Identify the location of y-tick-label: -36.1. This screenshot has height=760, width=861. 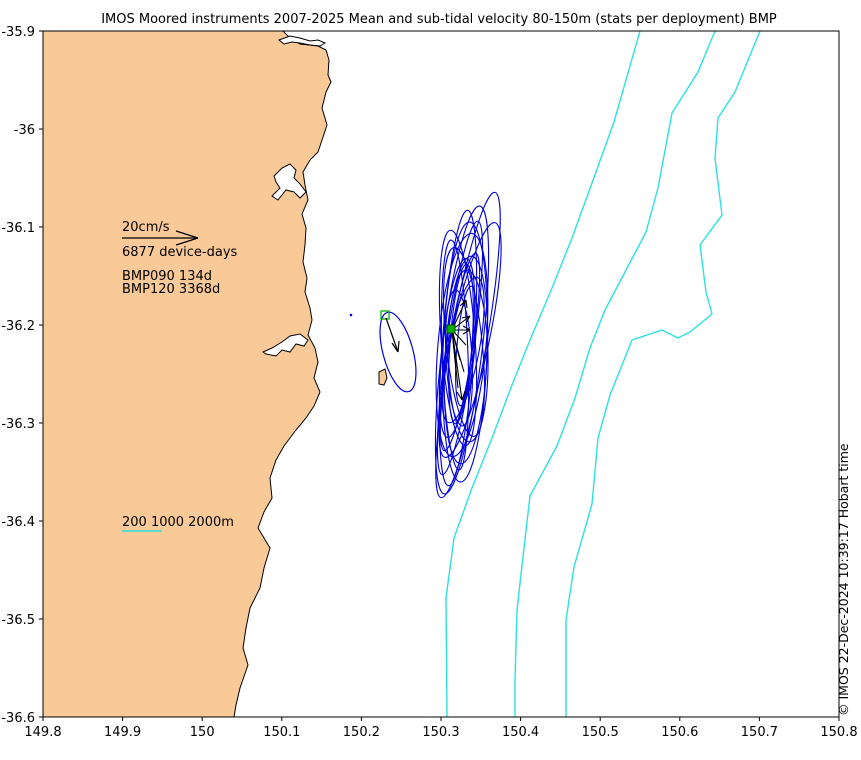
(18, 228).